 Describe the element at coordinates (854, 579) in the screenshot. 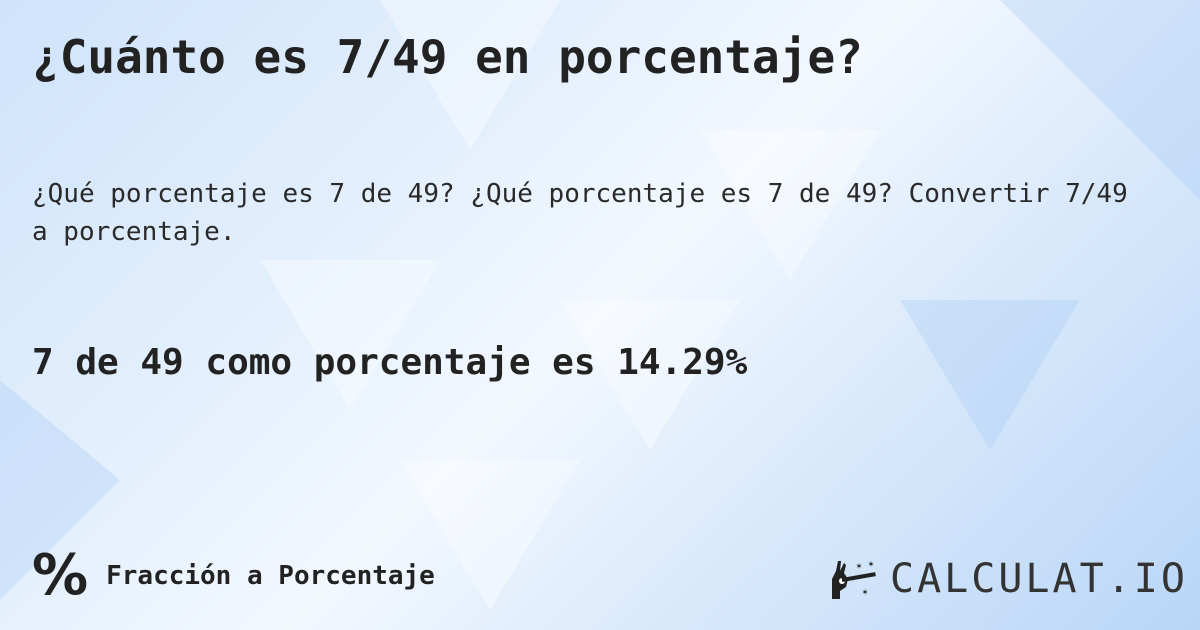

I see `magic-hand-wand-icon: ✶ ✶ ✶` at that location.